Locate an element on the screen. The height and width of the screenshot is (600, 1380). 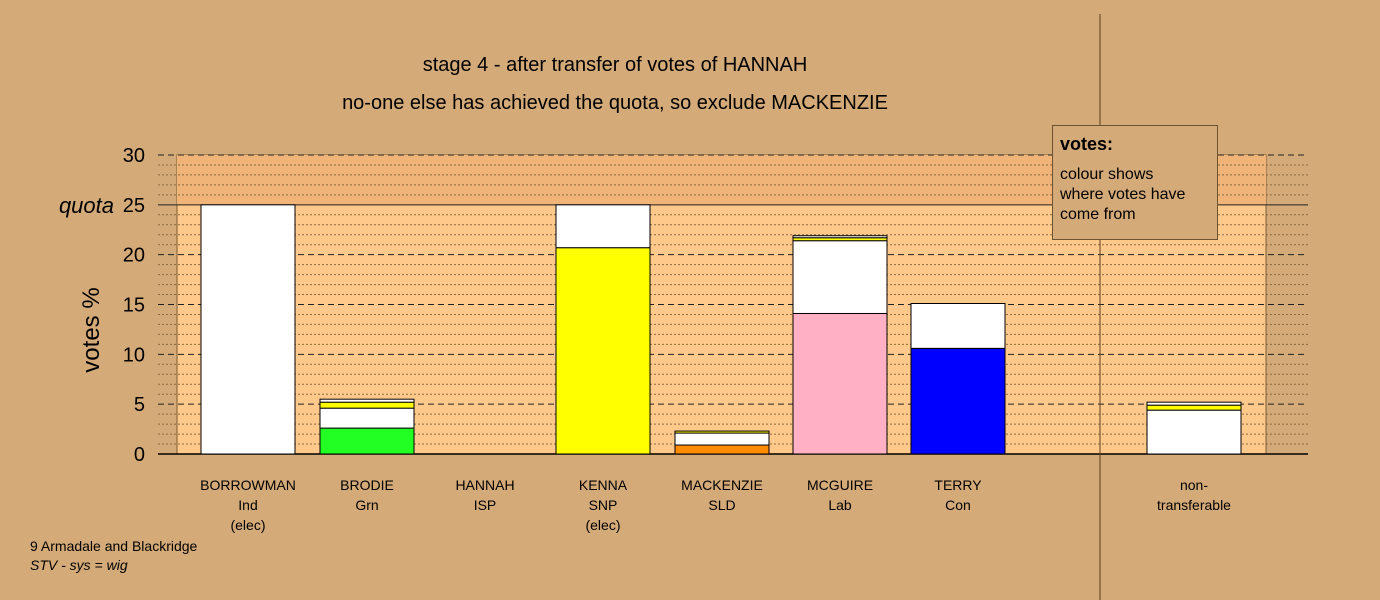
y-tick-label: 10 is located at coordinates (134, 355).